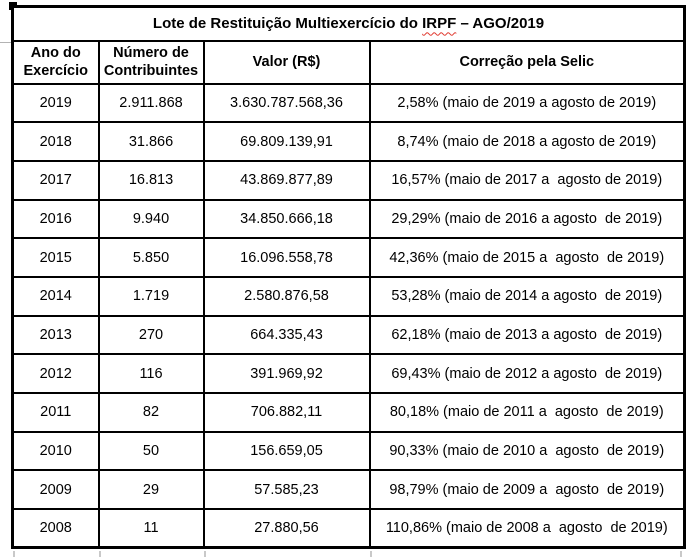 Image resolution: width=696 pixels, height=558 pixels. What do you see at coordinates (527, 335) in the screenshot?
I see `selic-cell: 62,18% (maio de 2013 a agosto de 2019)` at bounding box center [527, 335].